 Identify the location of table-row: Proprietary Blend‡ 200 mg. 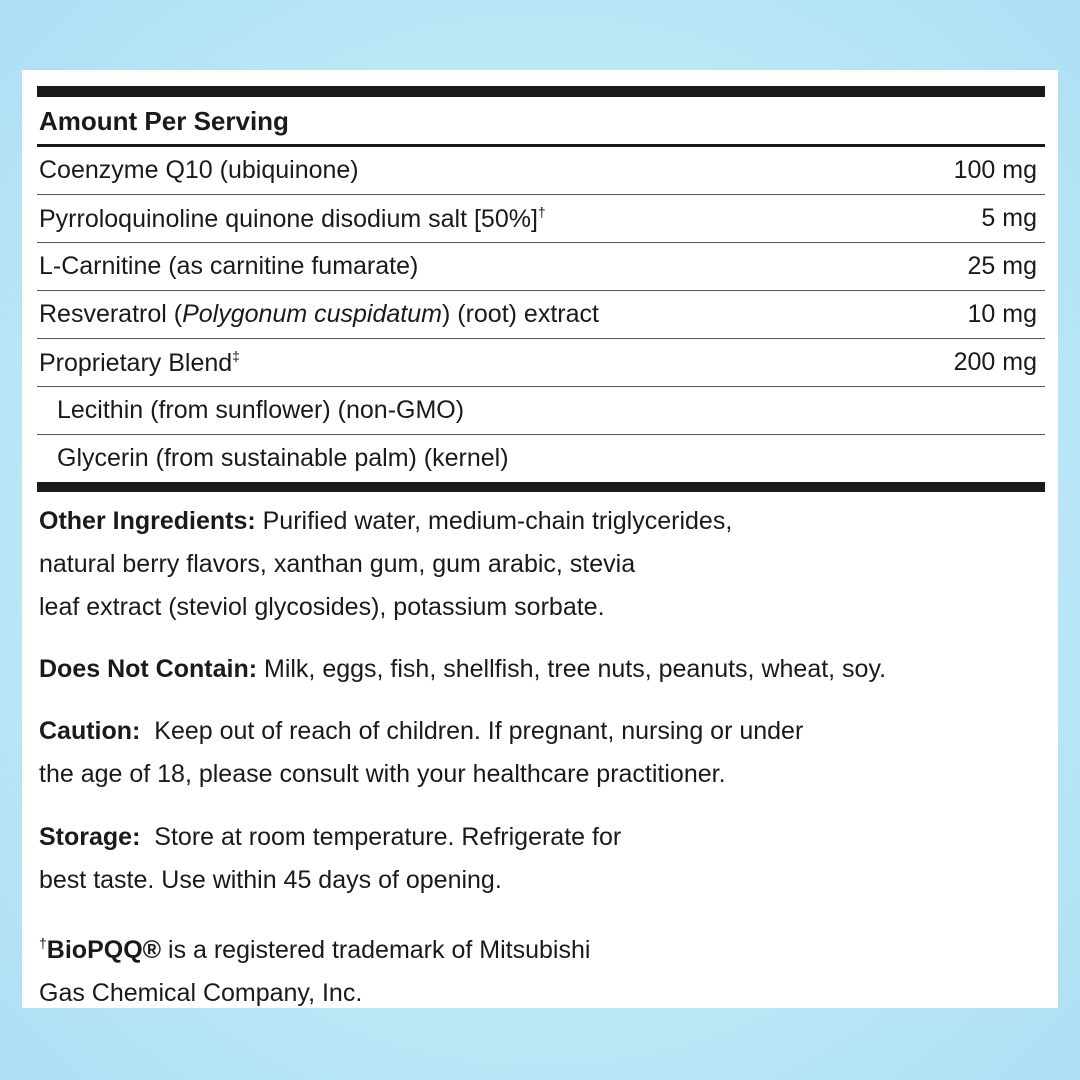
(541, 363).